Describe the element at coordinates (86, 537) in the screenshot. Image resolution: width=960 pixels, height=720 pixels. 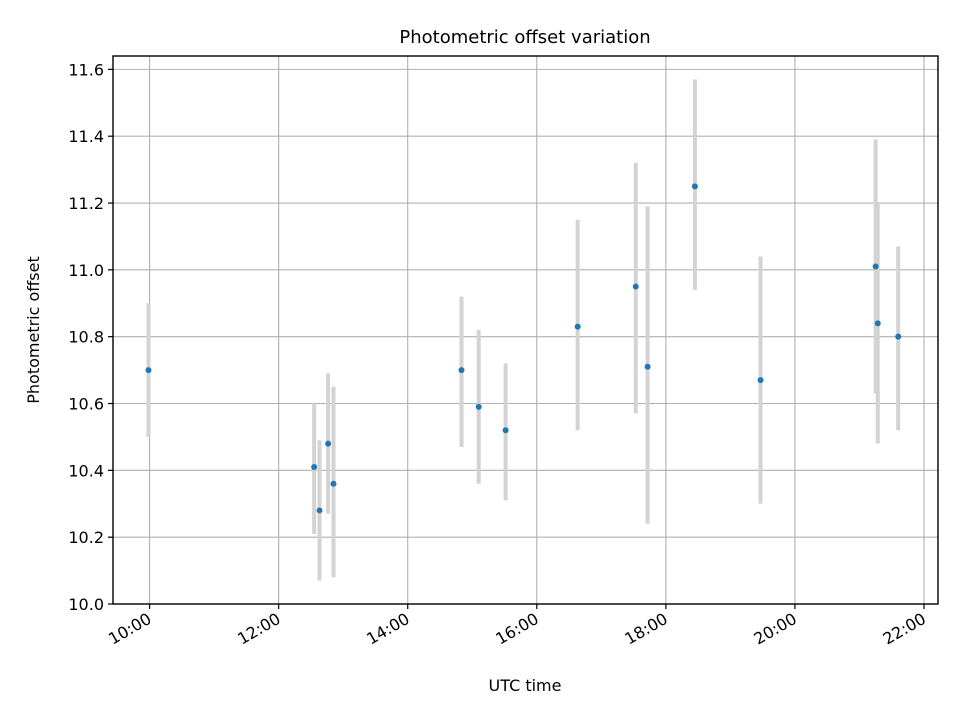
I see `y-tick-label: 10.2` at that location.